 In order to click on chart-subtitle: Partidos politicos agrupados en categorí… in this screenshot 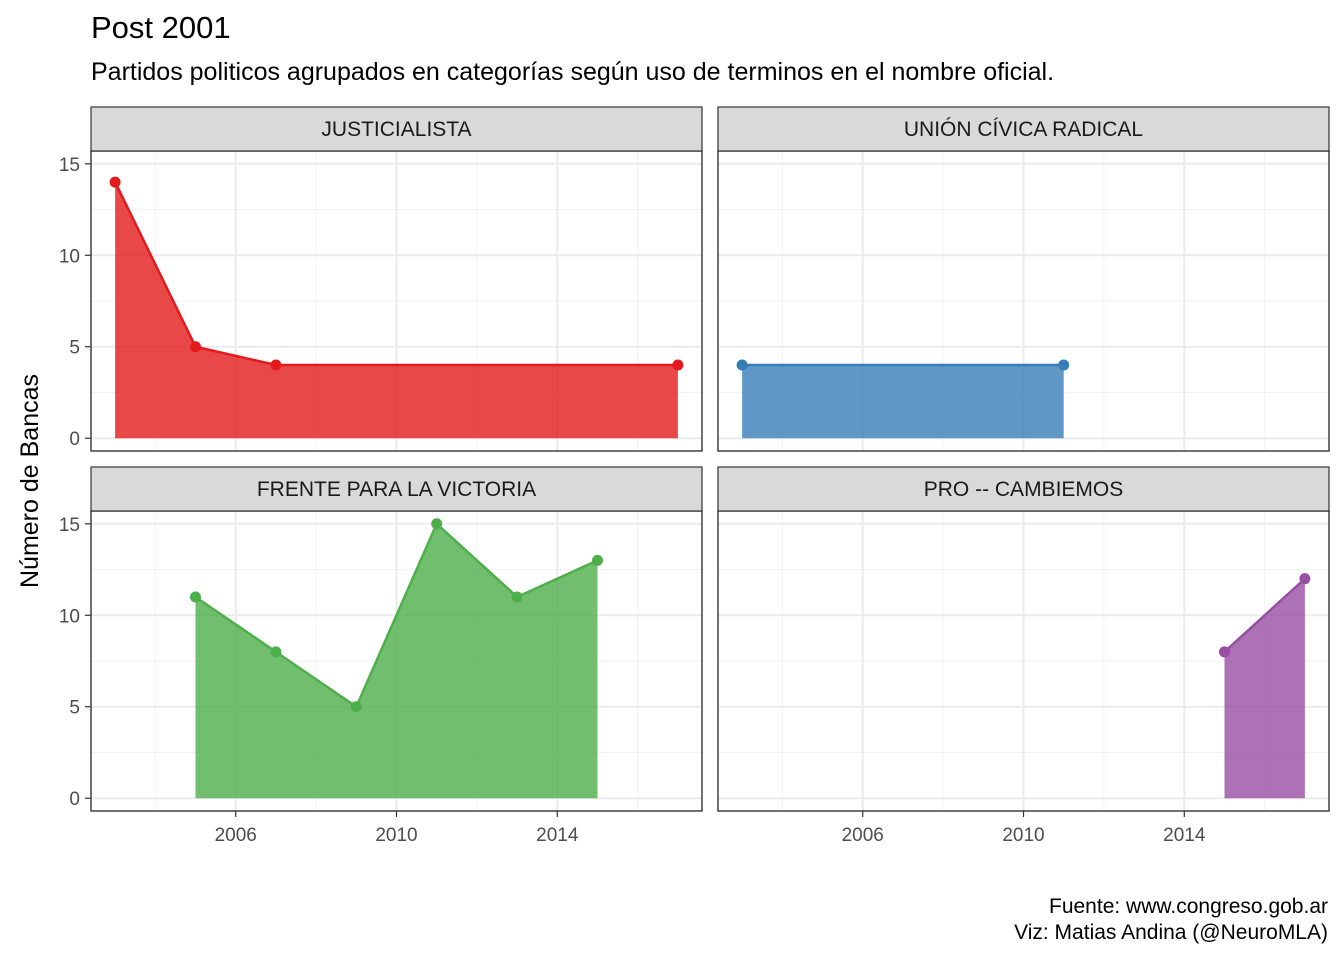, I will do `click(573, 72)`.